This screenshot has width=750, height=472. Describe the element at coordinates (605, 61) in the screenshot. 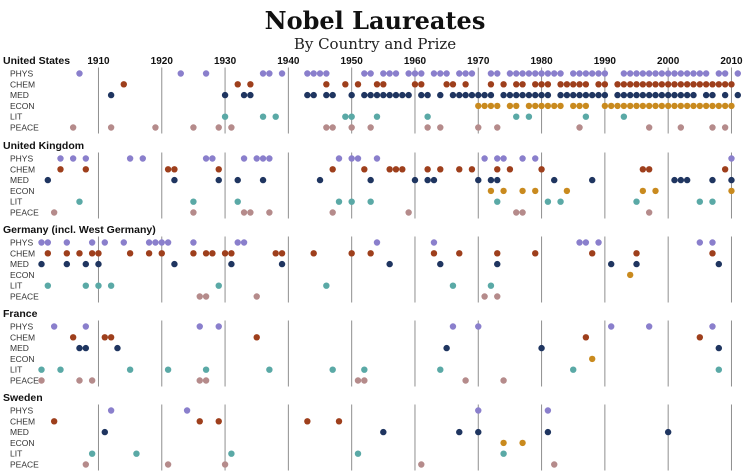

I see `year-tick-label: 1990` at that location.